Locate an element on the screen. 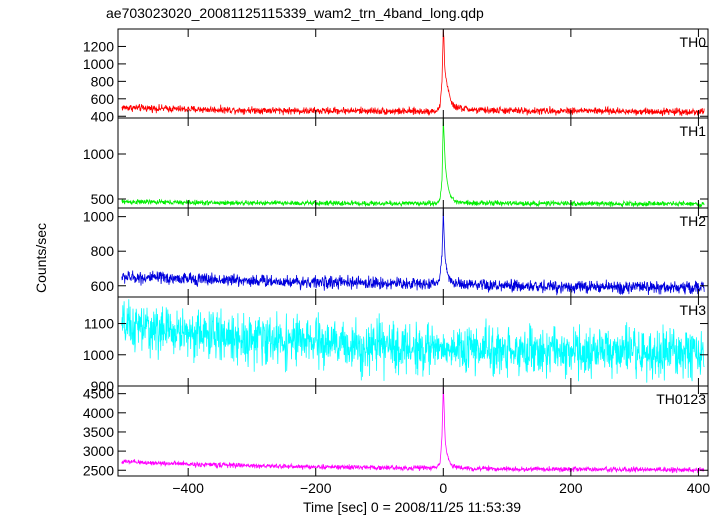 Image resolution: width=719 pixels, height=516 pixels. panel-label: TH3 is located at coordinates (693, 310).